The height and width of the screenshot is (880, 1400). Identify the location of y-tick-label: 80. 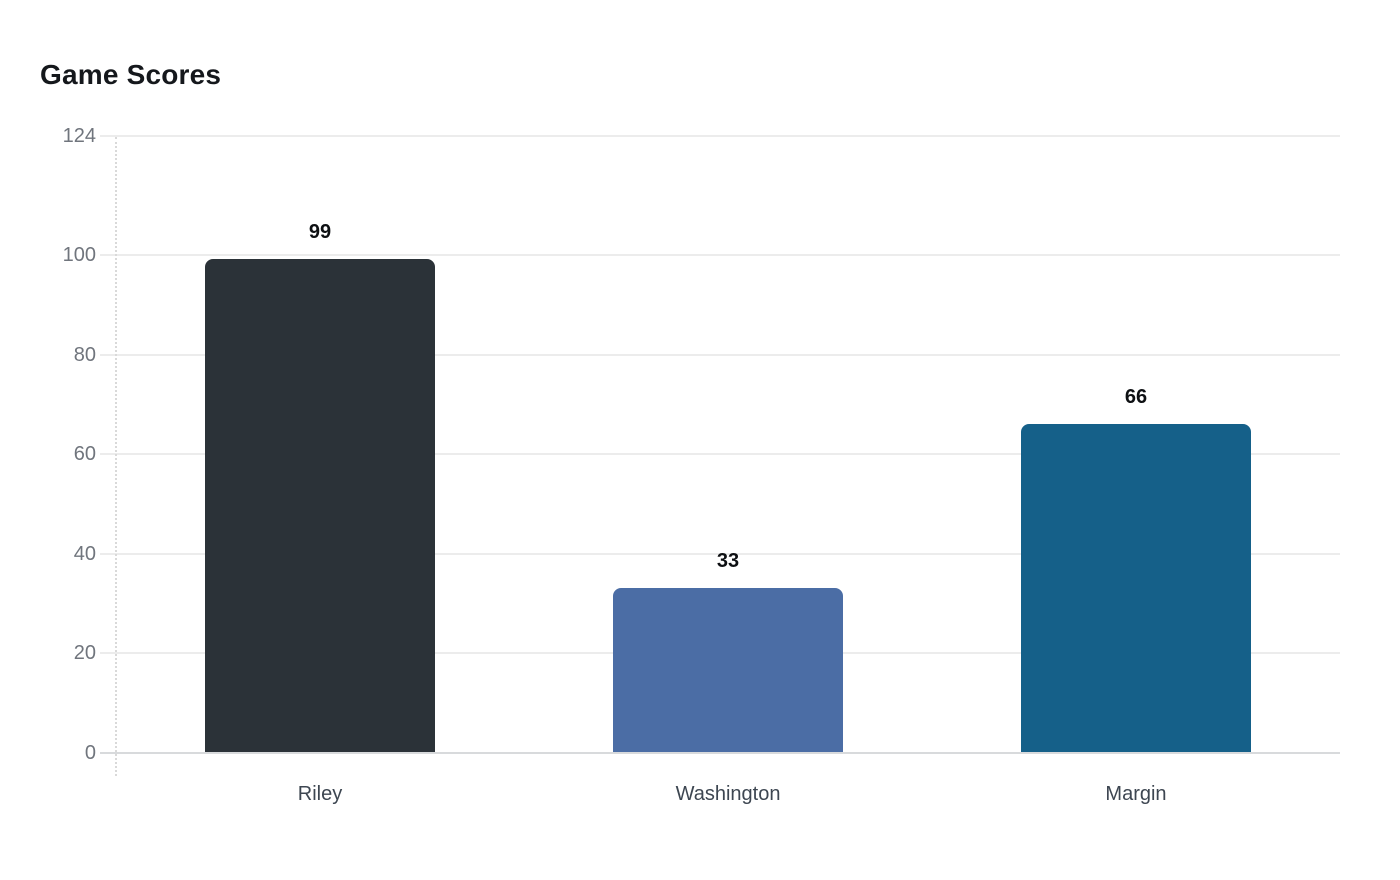
(84, 354).